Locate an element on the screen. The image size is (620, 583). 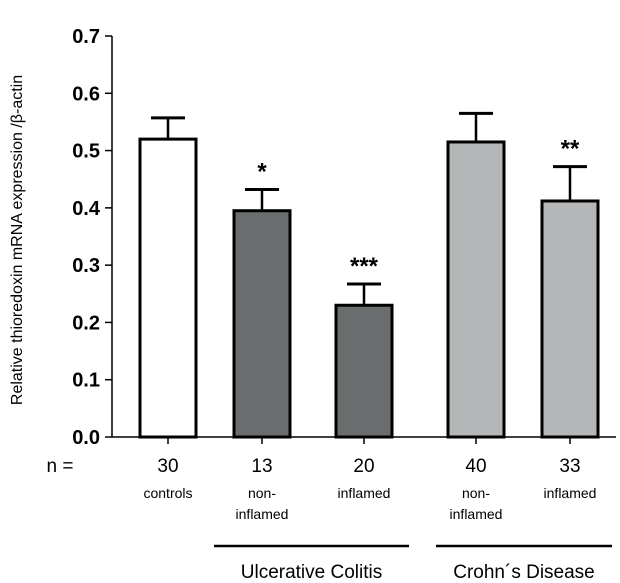
n-value: 30 is located at coordinates (167, 466).